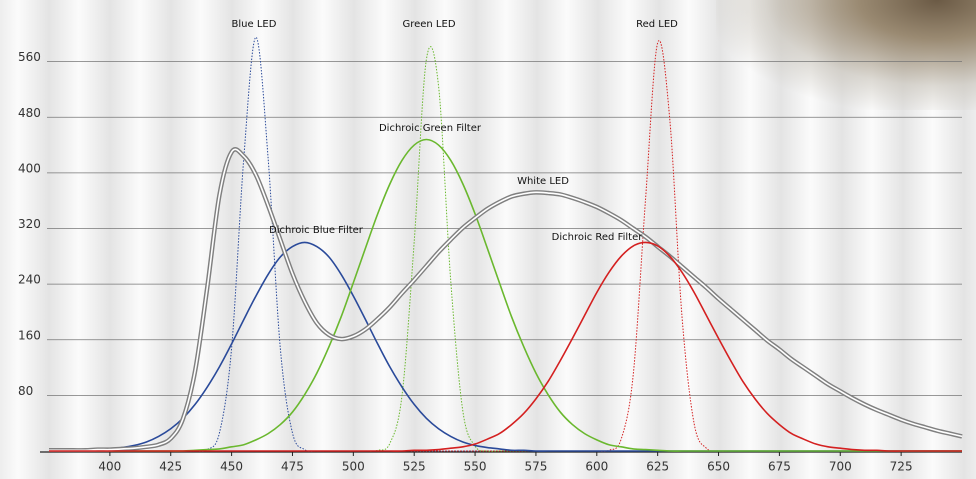 This screenshot has height=479, width=976. I want to click on series-label: Red LED, so click(657, 24).